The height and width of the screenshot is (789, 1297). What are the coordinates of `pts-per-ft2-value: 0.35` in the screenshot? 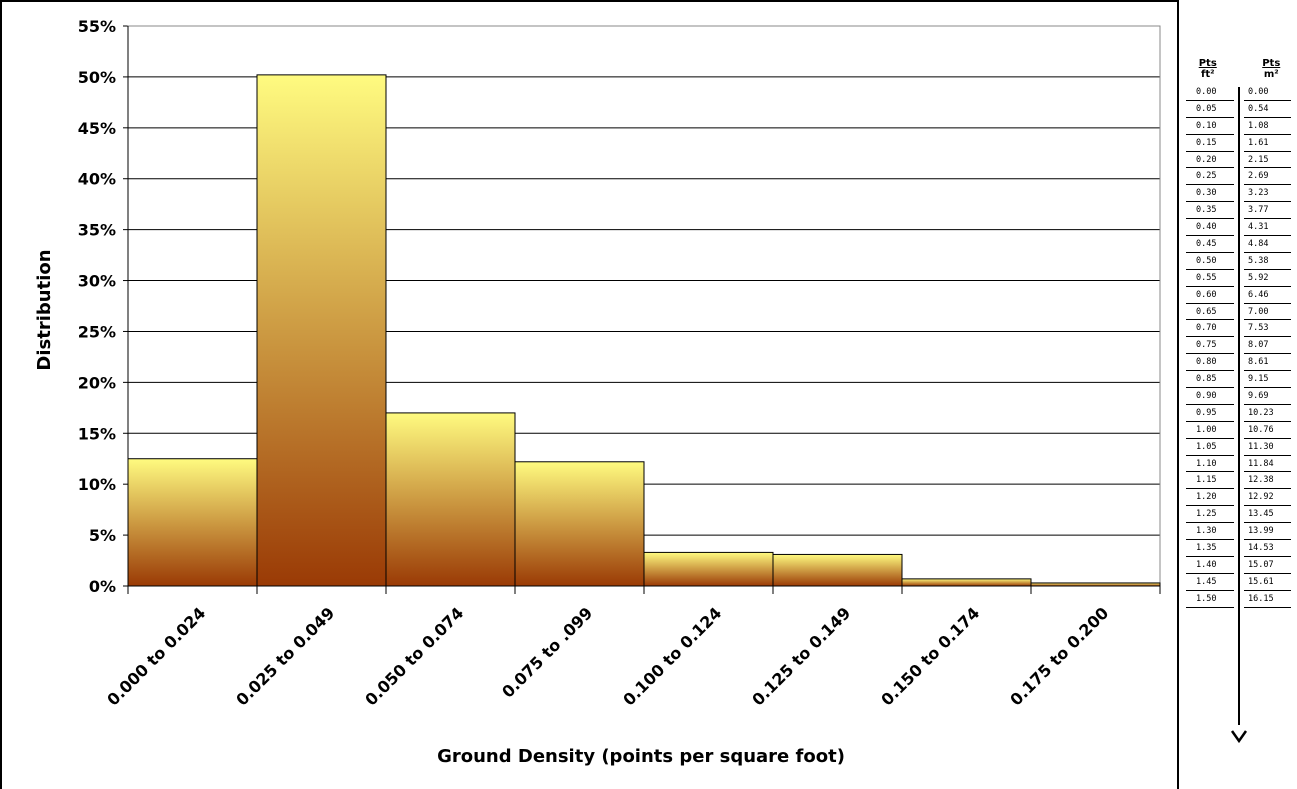 It's located at (1210, 211).